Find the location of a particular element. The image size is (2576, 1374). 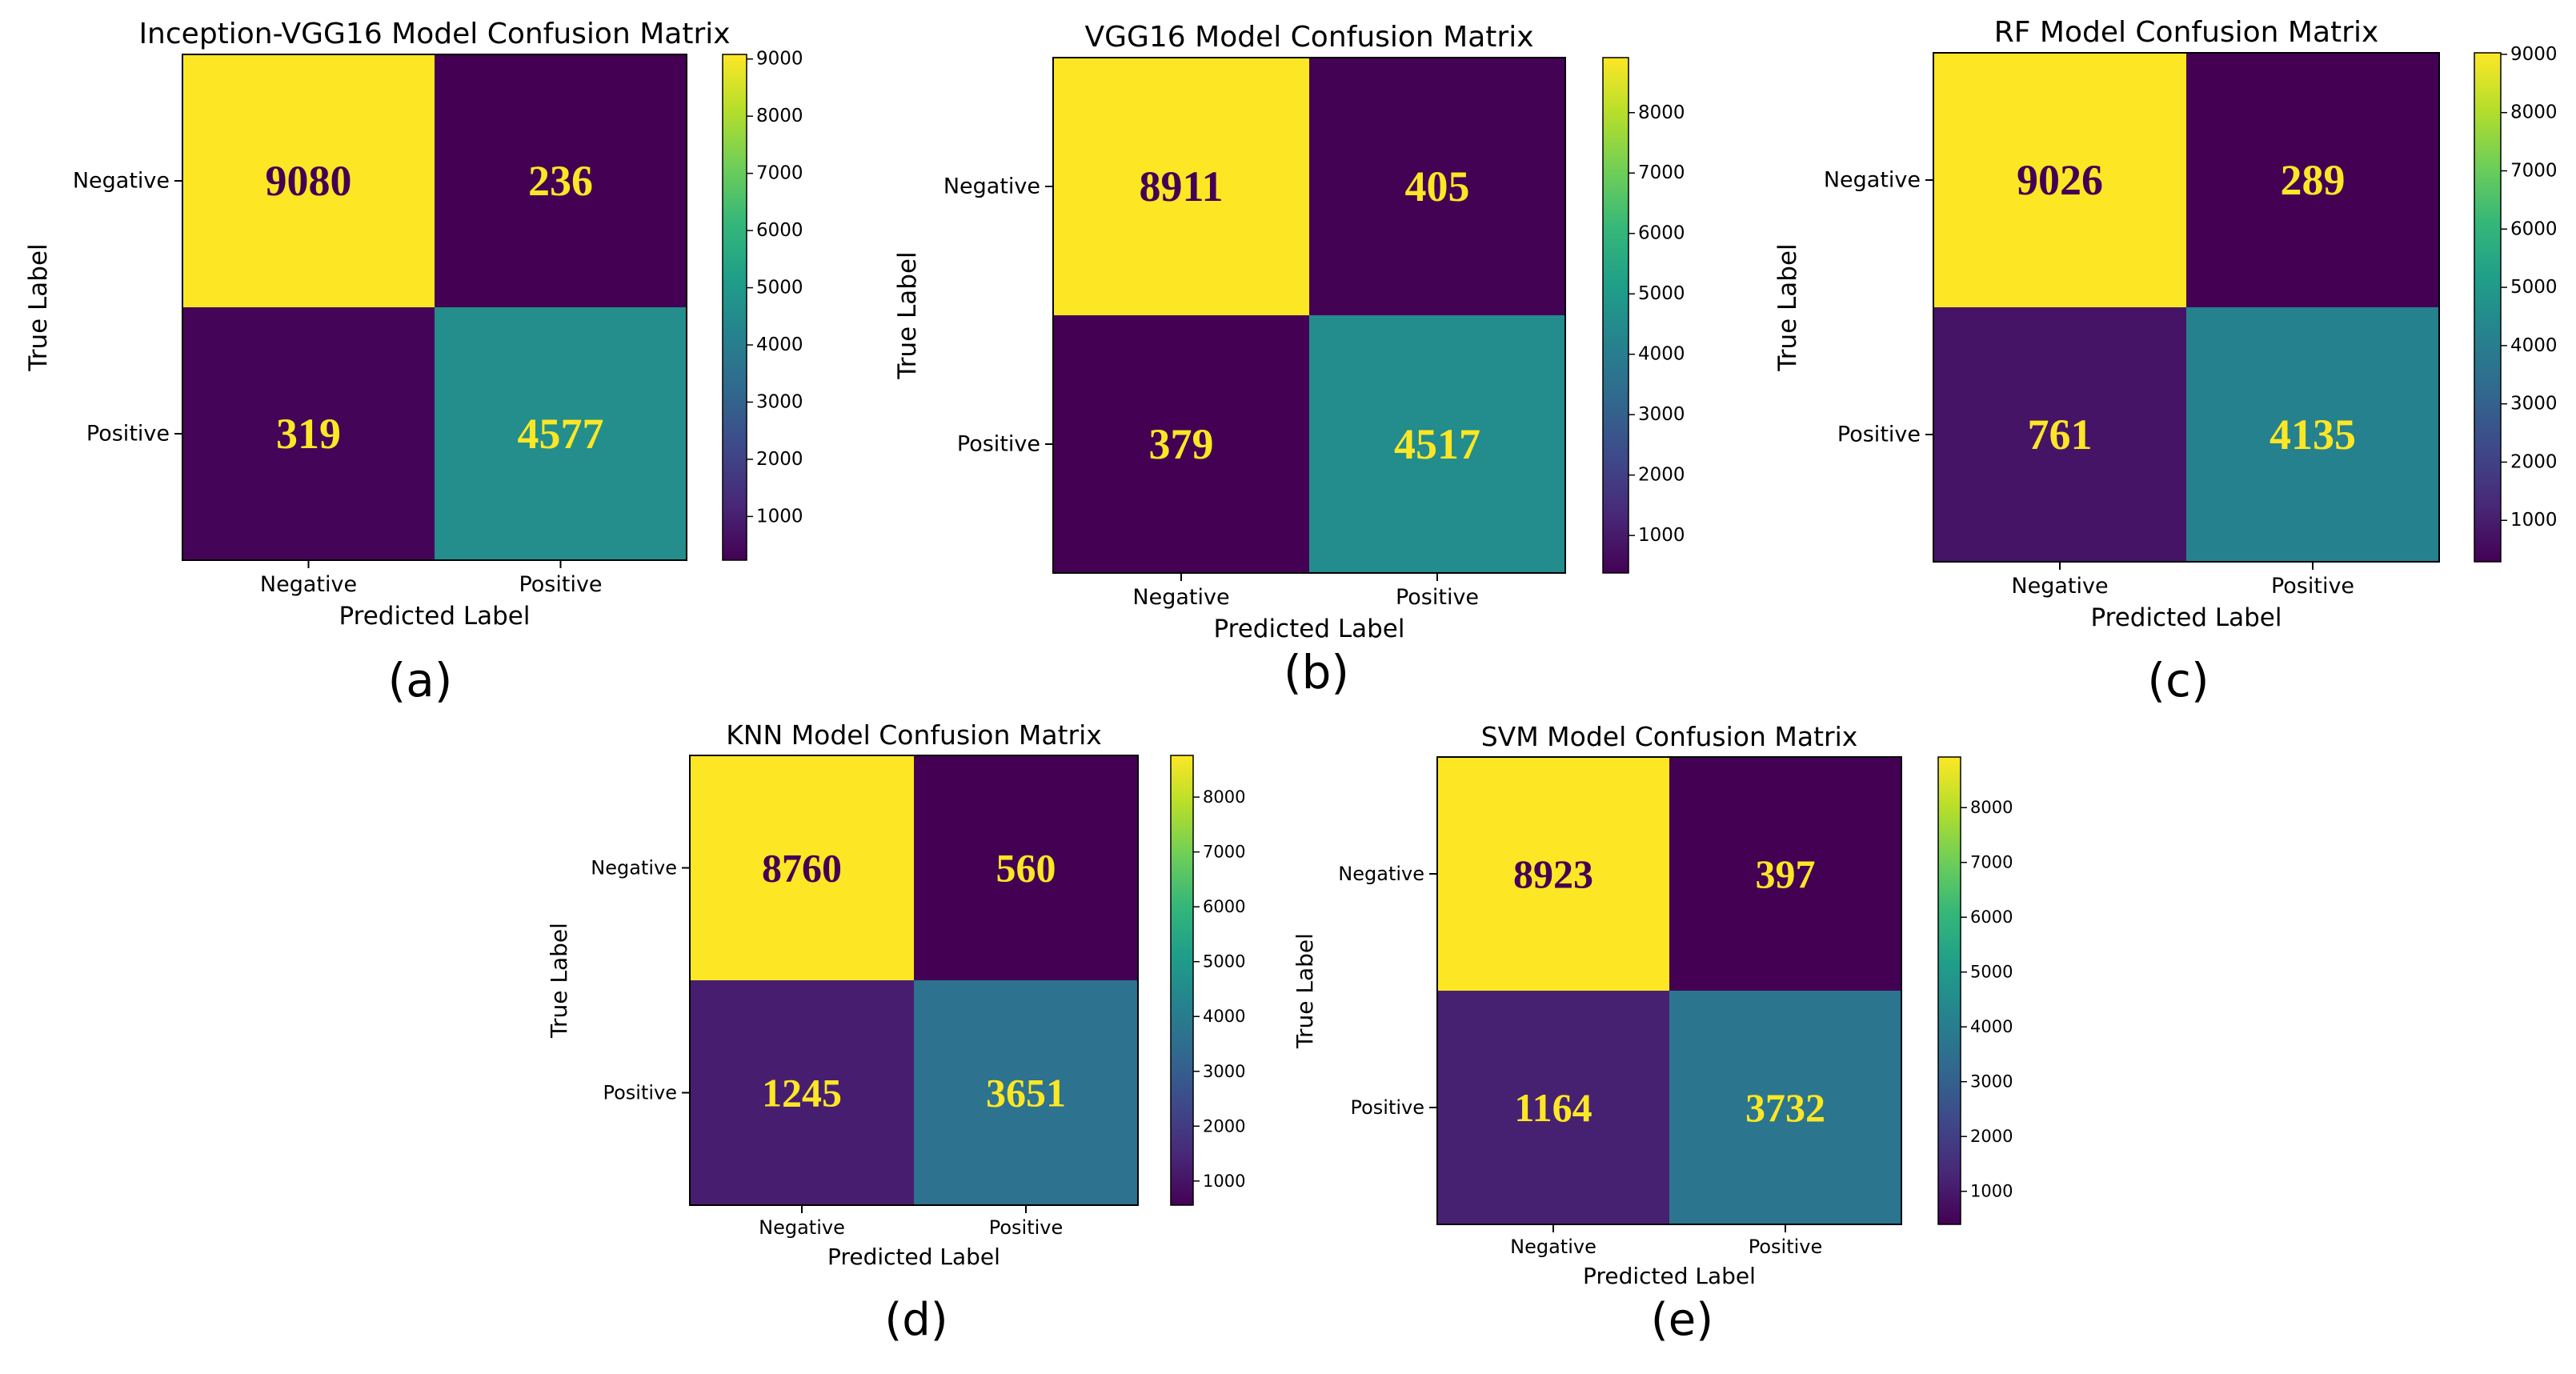

cell-value-label: 4135 is located at coordinates (2313, 435).